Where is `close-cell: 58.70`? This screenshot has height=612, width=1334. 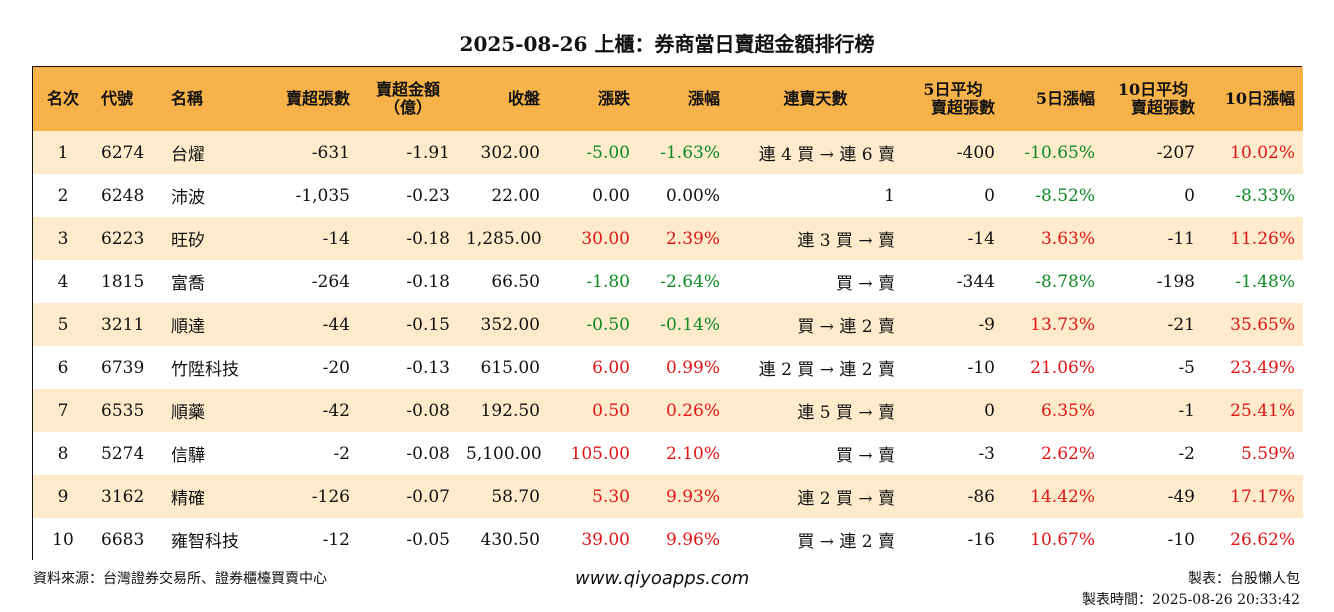 close-cell: 58.70 is located at coordinates (515, 496).